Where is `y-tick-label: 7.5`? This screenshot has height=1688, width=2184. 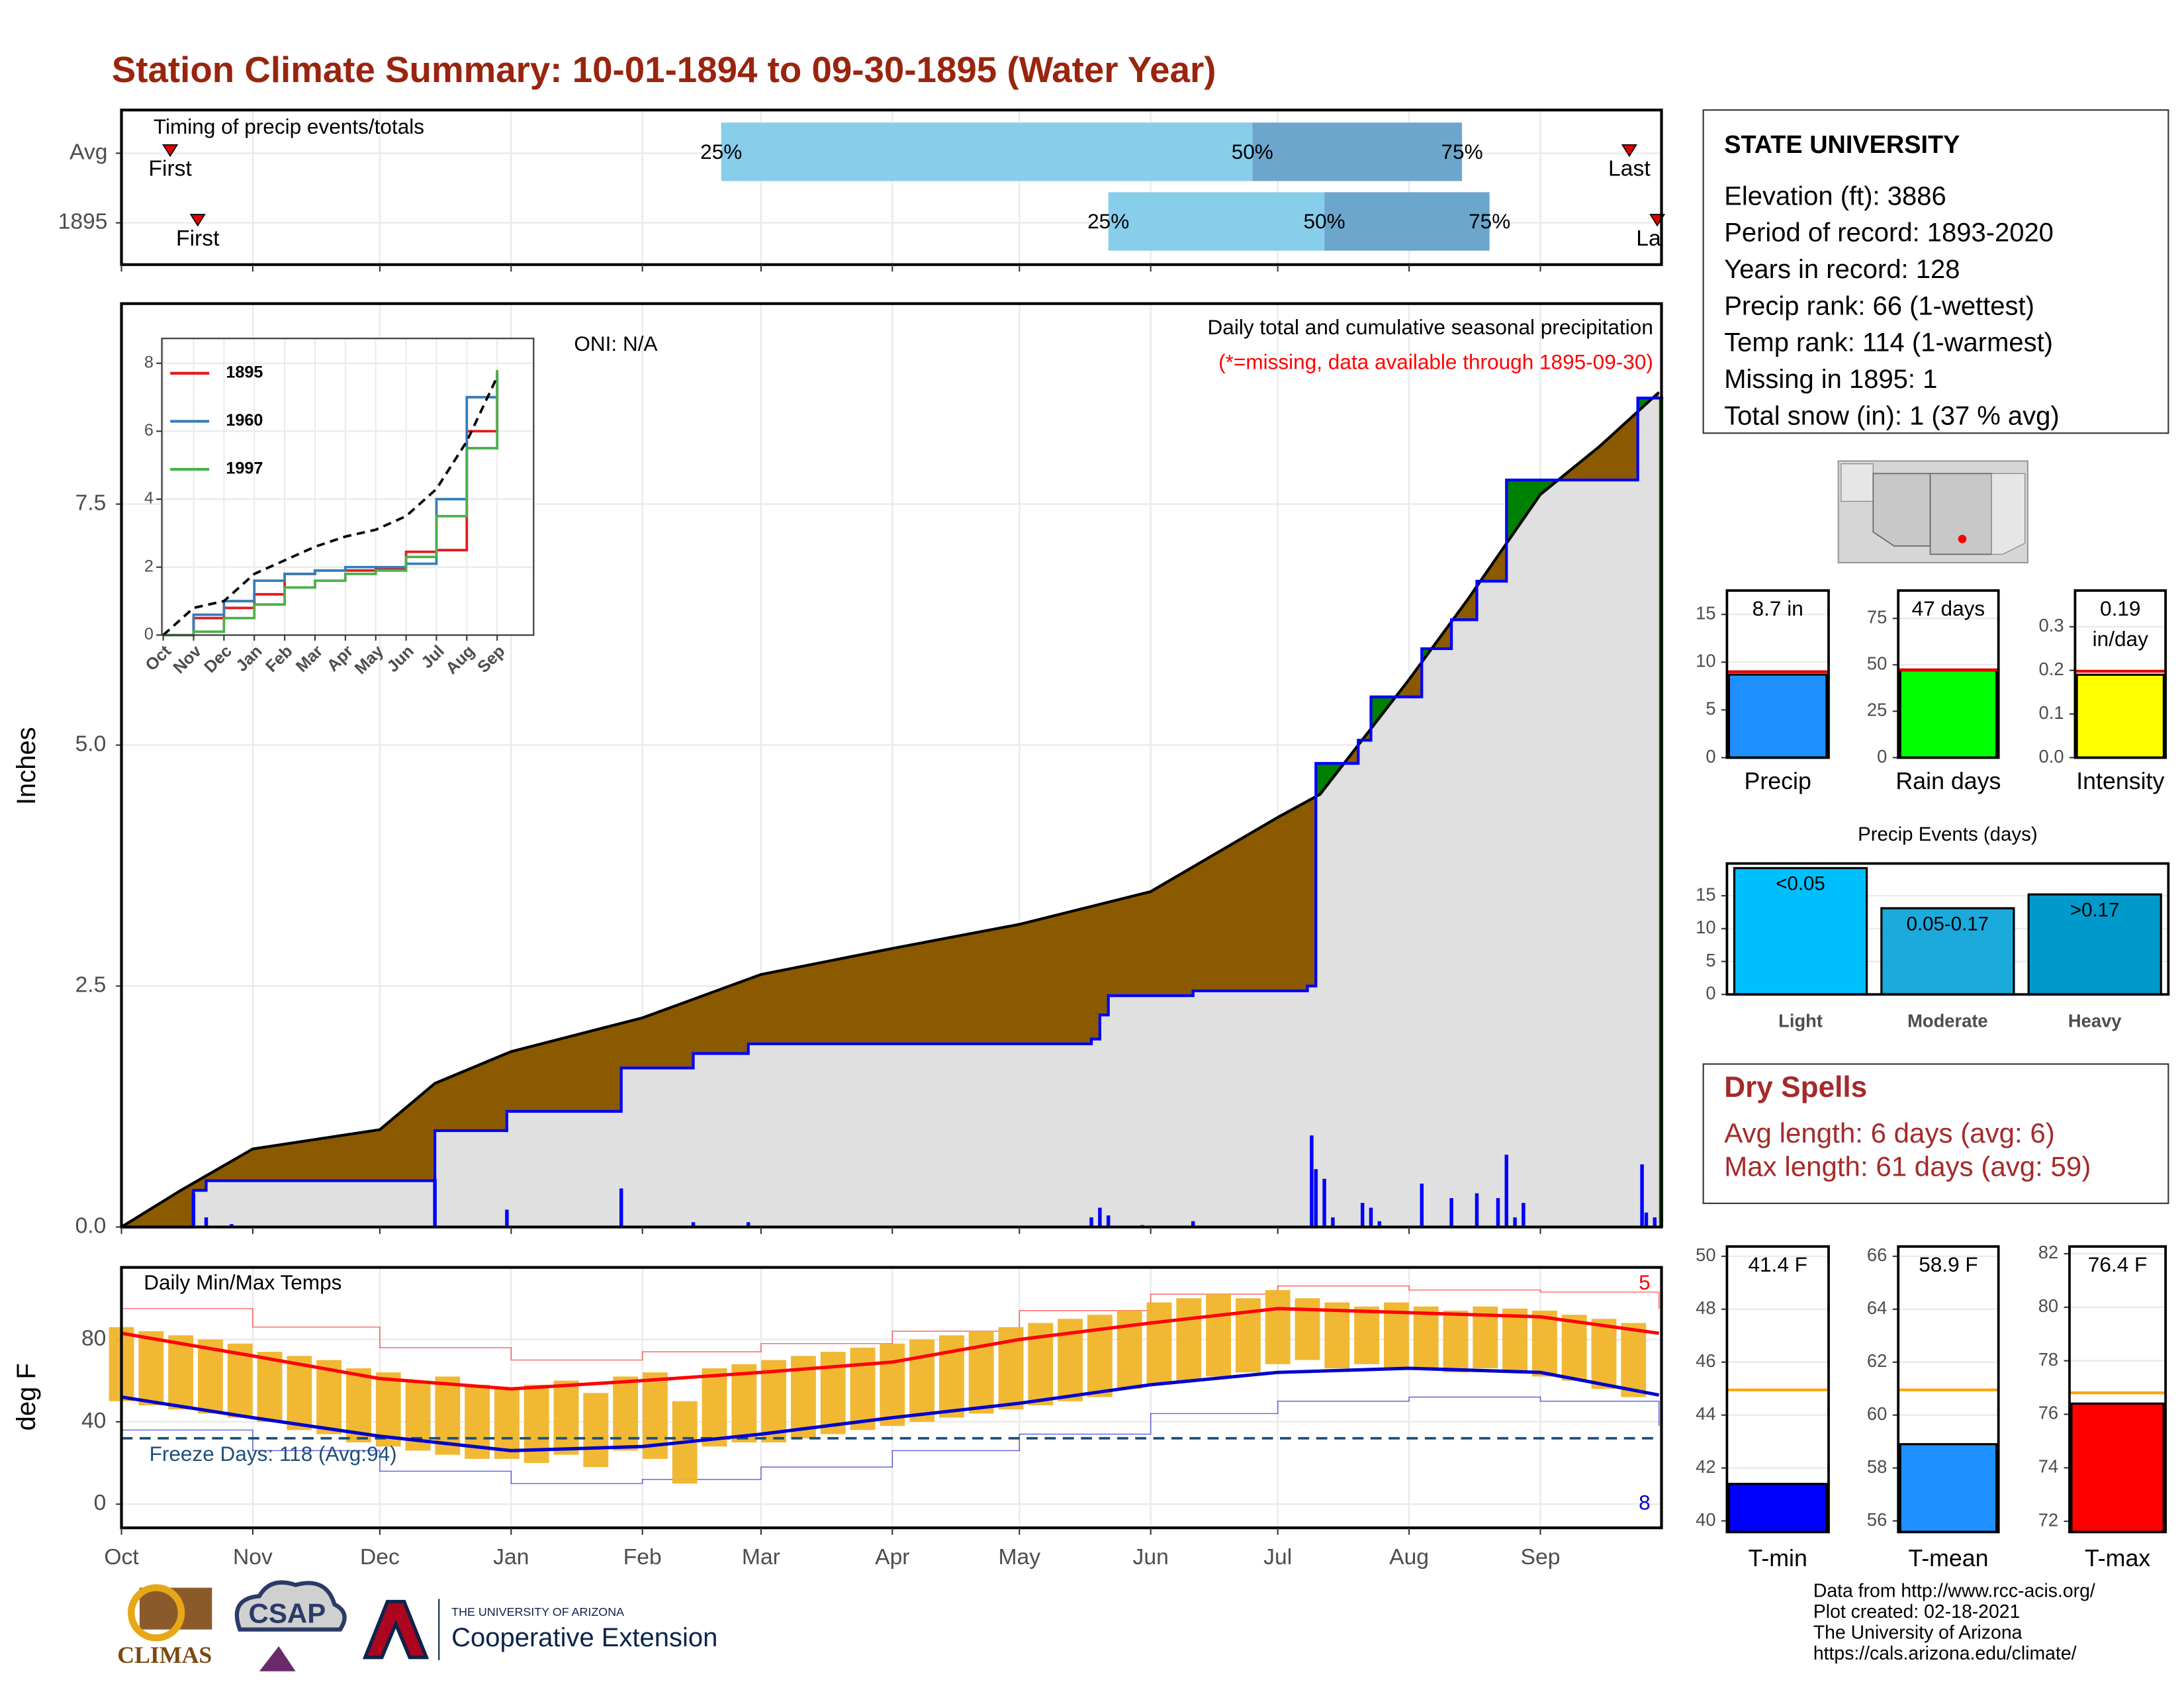 y-tick-label: 7.5 is located at coordinates (91, 503).